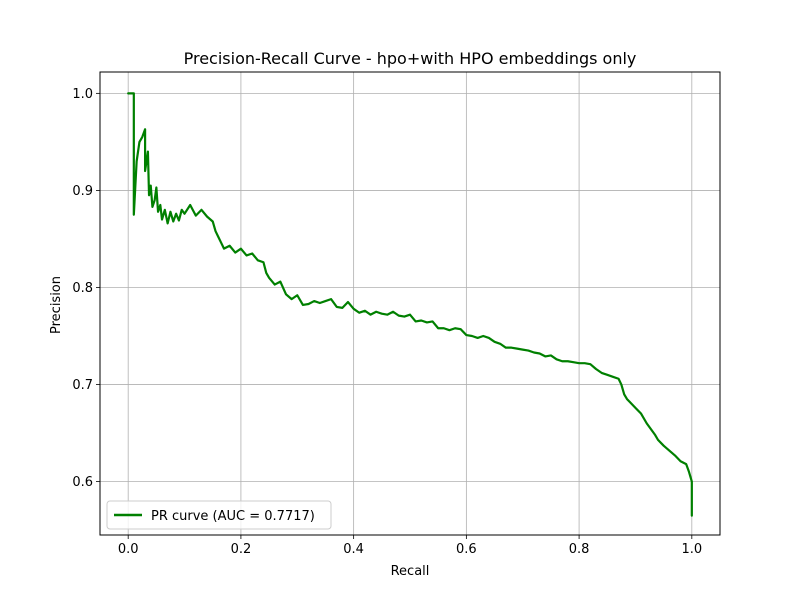 The image size is (800, 600). Describe the element at coordinates (82, 94) in the screenshot. I see `y-tick-label: 1.0` at that location.